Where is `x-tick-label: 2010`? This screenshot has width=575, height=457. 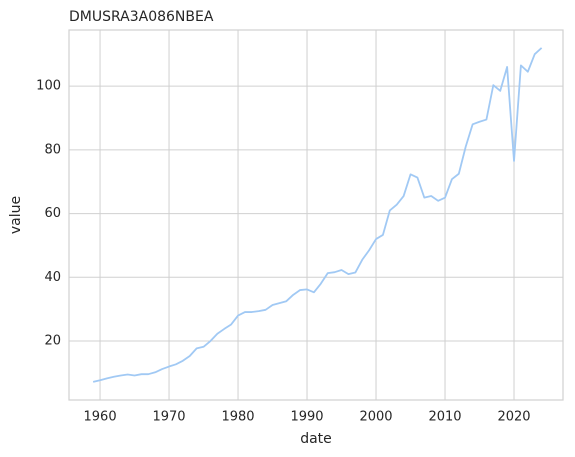
x-tick-label: 2010 is located at coordinates (444, 417).